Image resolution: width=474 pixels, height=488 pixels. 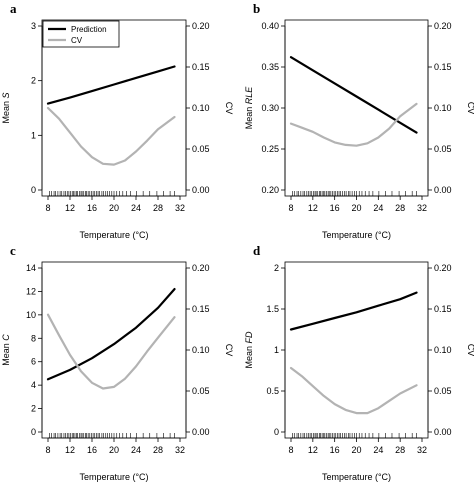 I want to click on y-tick-label: 10, so click(x=31, y=315).